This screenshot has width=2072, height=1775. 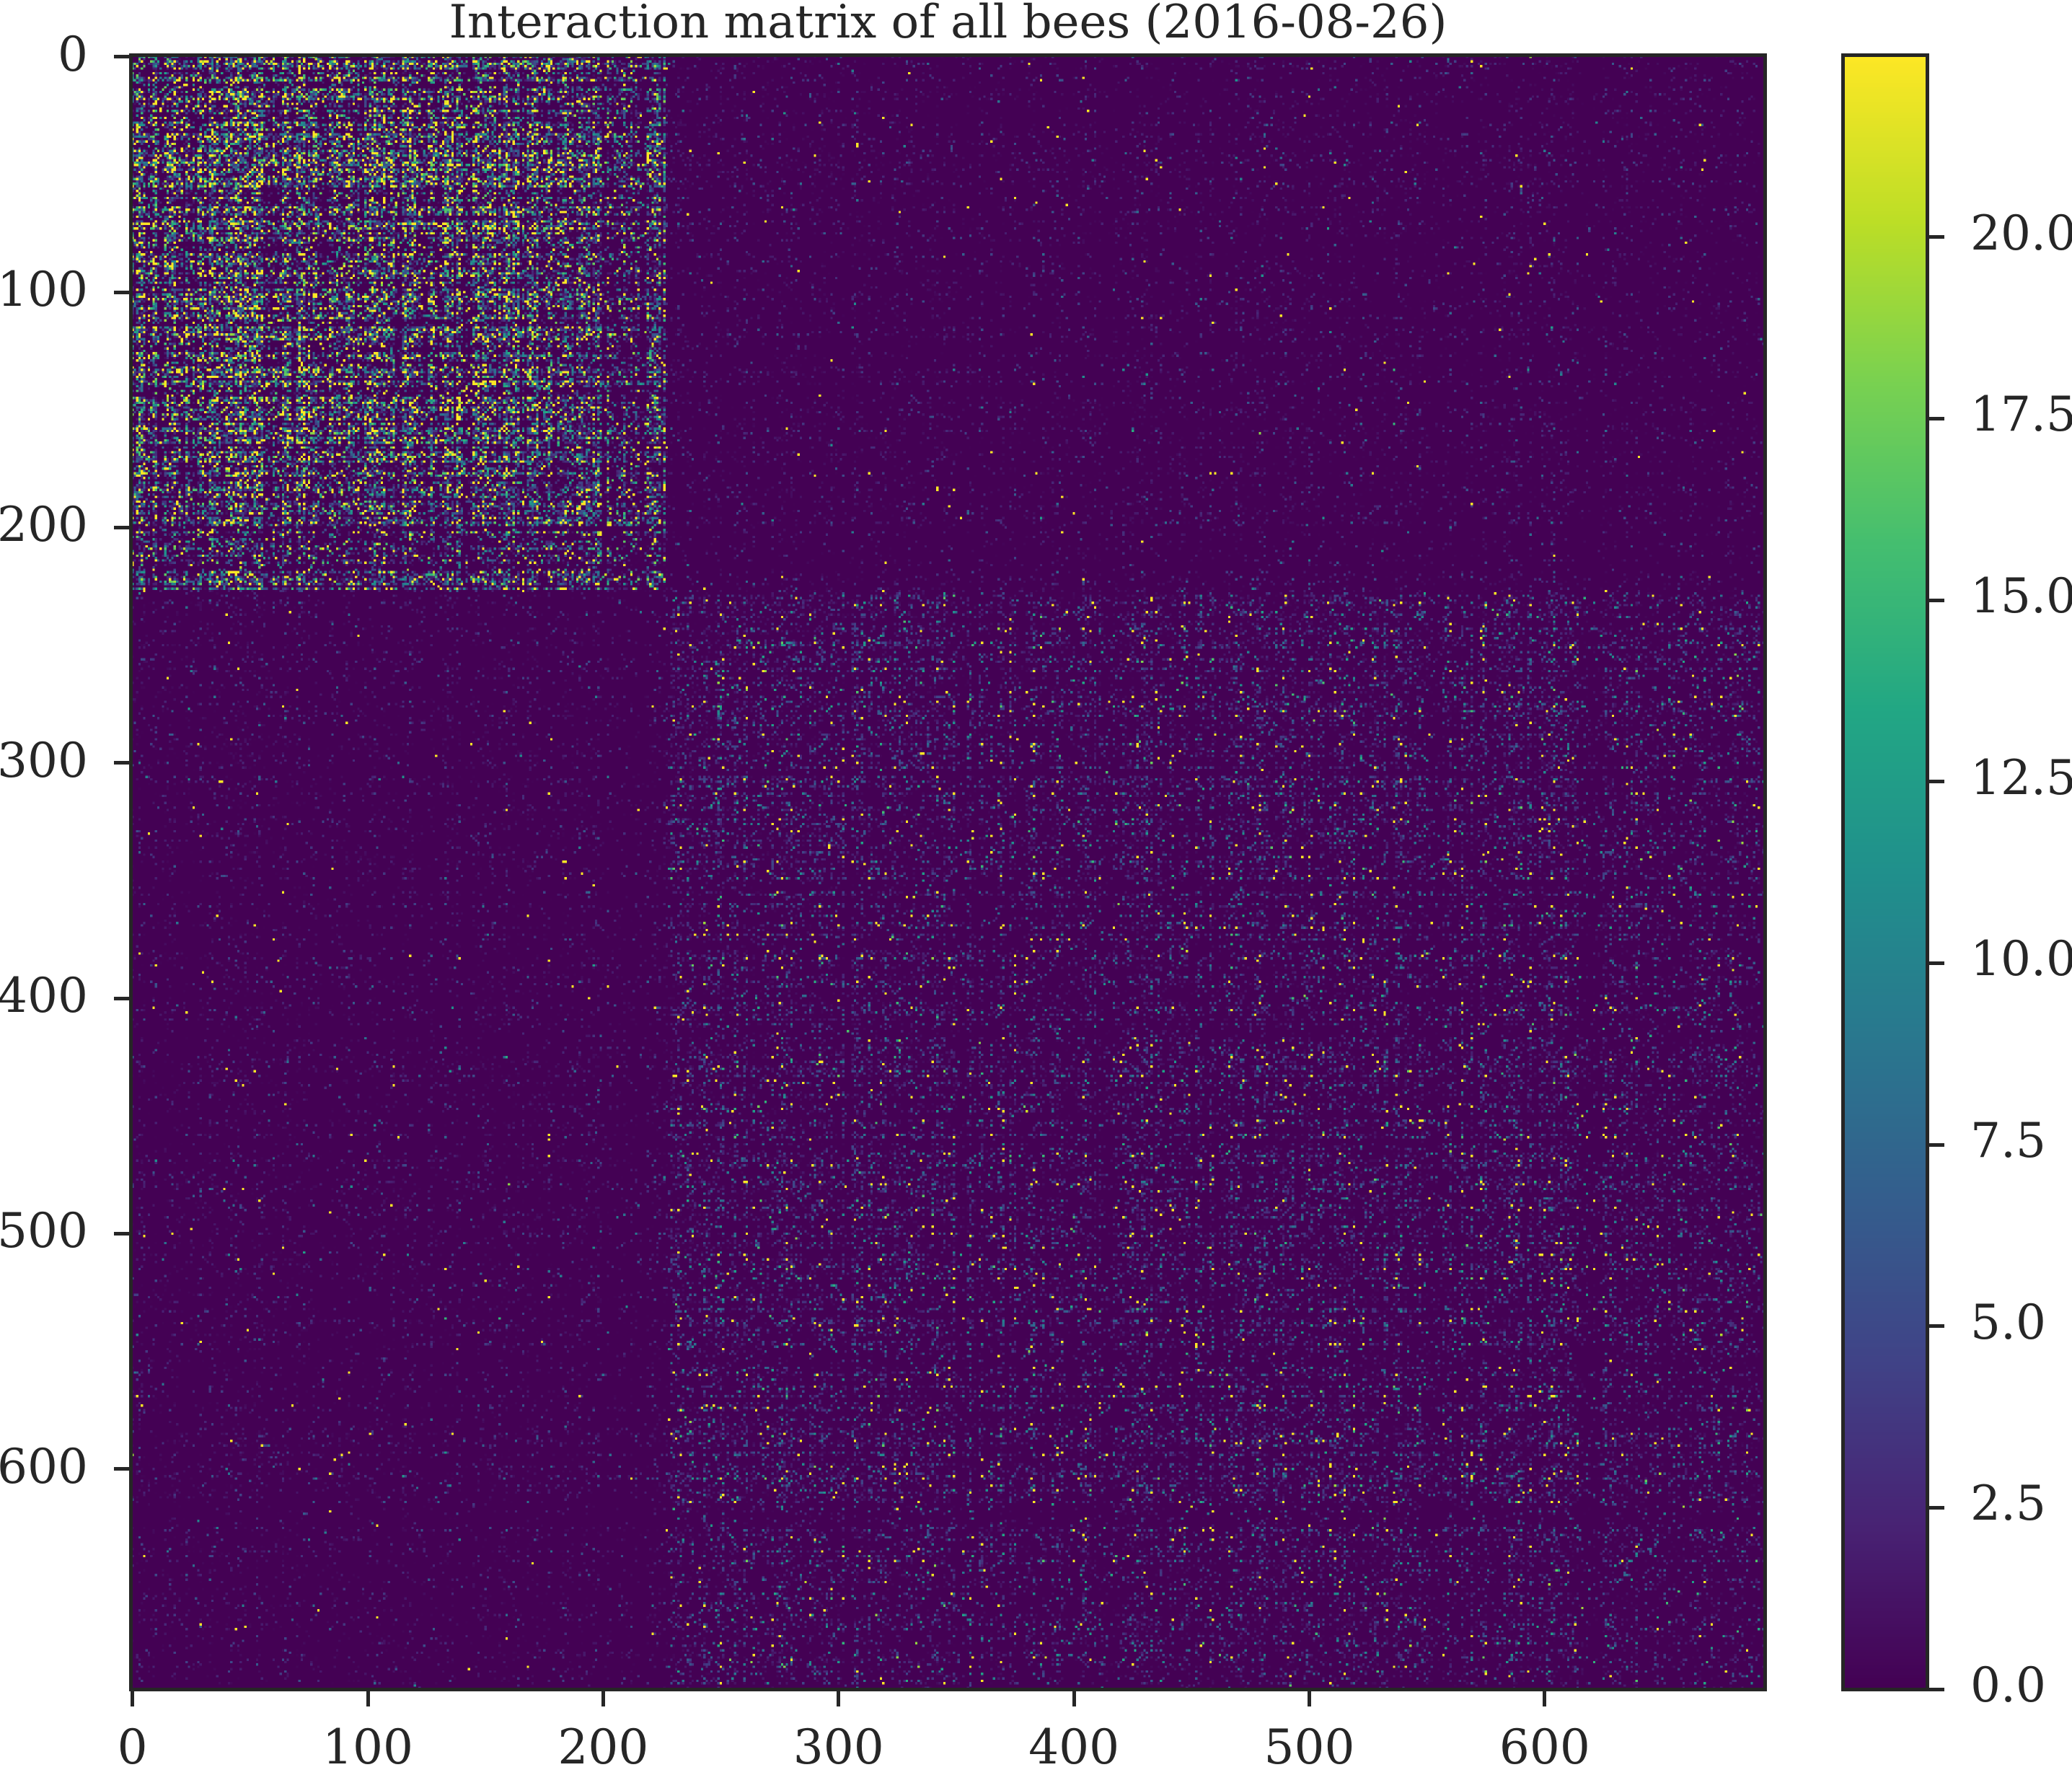 I want to click on colorbar-tick-label: 5.0, so click(x=2008, y=1322).